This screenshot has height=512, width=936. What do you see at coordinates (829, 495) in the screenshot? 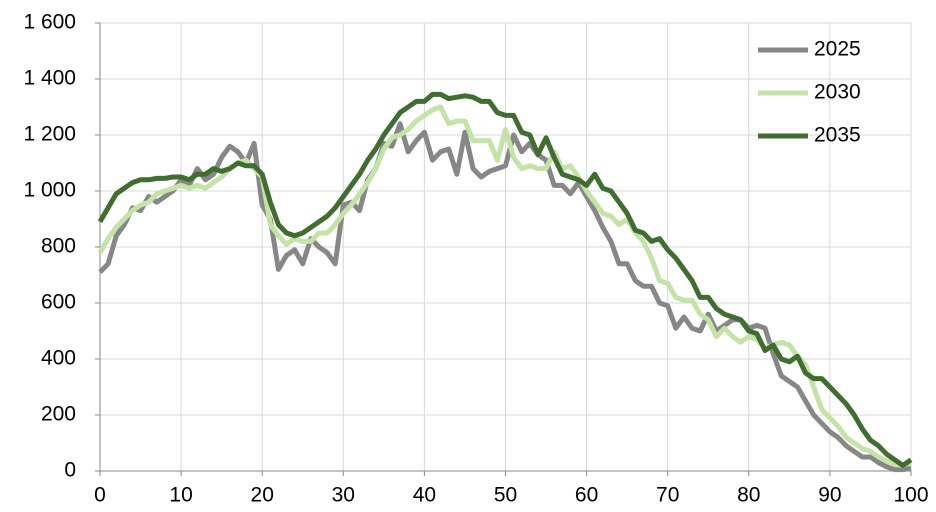
I see `x-tick-label: 90` at bounding box center [829, 495].